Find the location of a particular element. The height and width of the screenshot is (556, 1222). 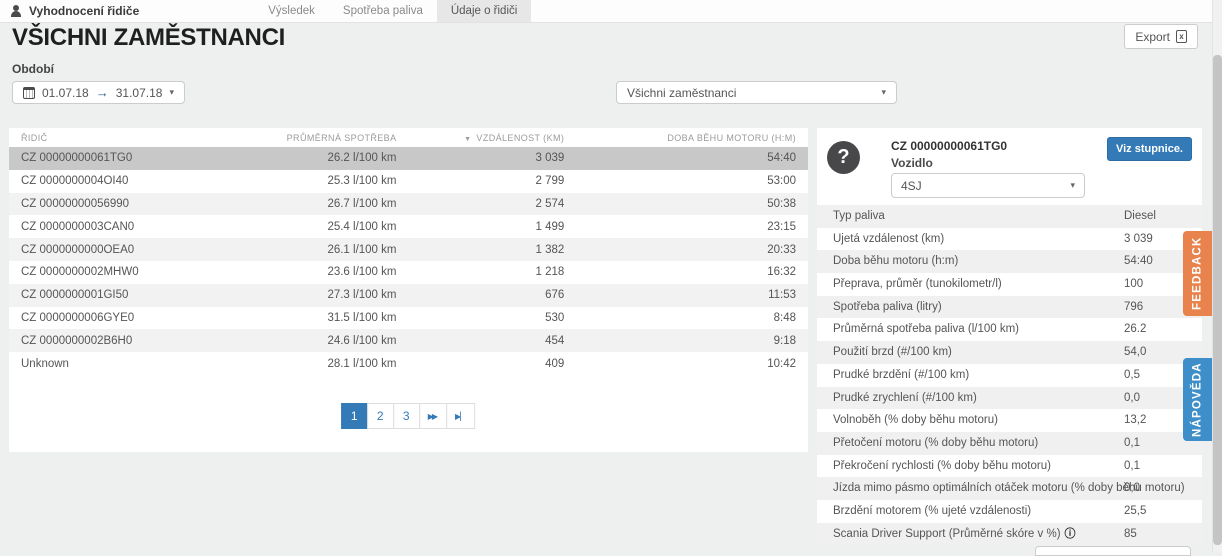

column-header-driver: ŘIDIČ is located at coordinates (34, 138).